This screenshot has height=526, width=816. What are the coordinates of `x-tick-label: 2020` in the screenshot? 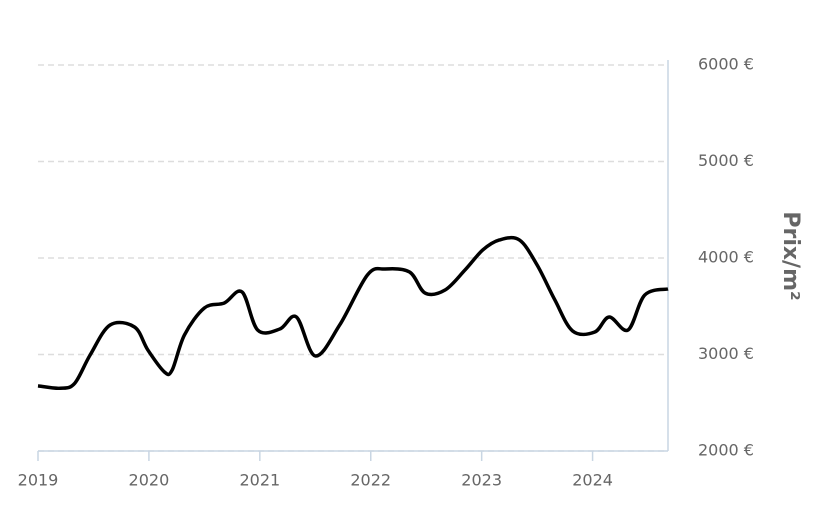 It's located at (149, 480).